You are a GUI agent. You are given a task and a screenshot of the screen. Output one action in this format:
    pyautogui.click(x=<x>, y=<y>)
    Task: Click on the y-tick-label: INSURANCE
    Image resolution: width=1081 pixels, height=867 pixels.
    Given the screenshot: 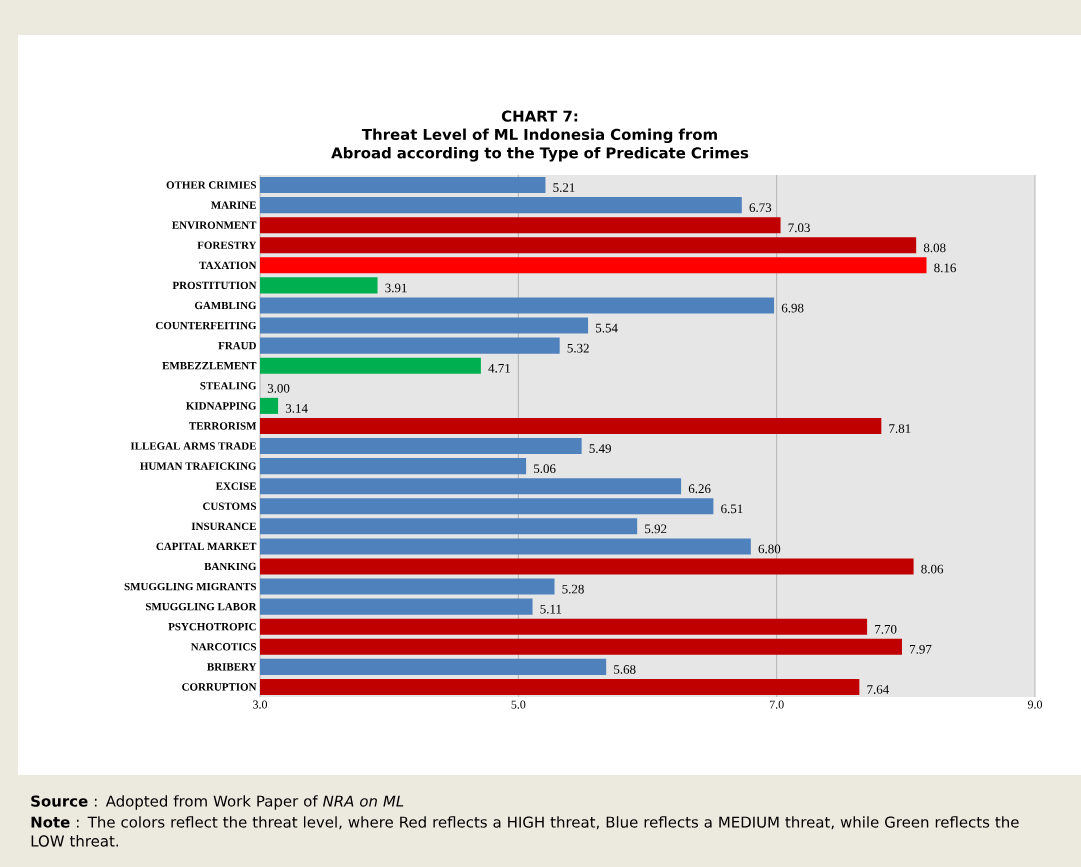 What is the action you would take?
    pyautogui.click(x=223, y=526)
    